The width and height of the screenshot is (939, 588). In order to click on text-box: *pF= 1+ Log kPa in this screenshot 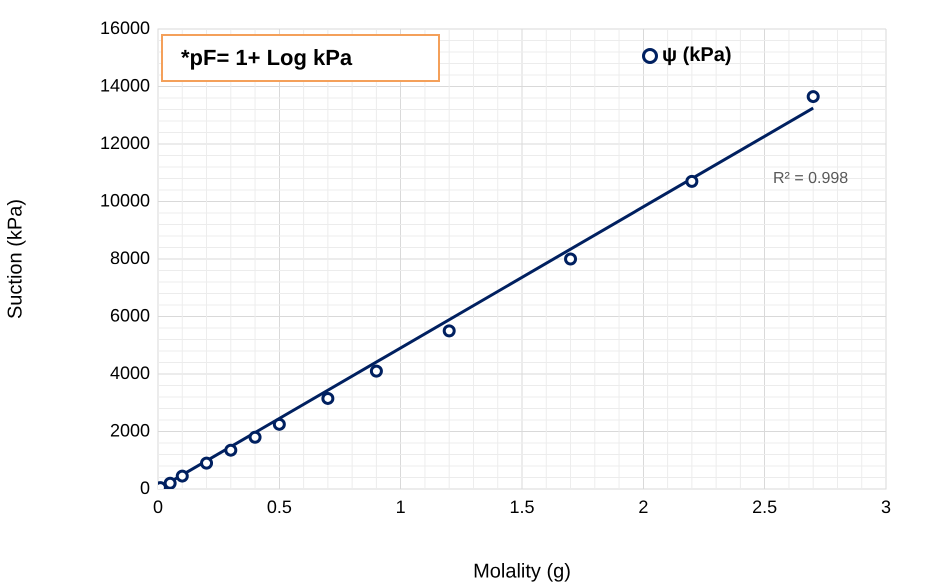, I will do `click(300, 58)`.